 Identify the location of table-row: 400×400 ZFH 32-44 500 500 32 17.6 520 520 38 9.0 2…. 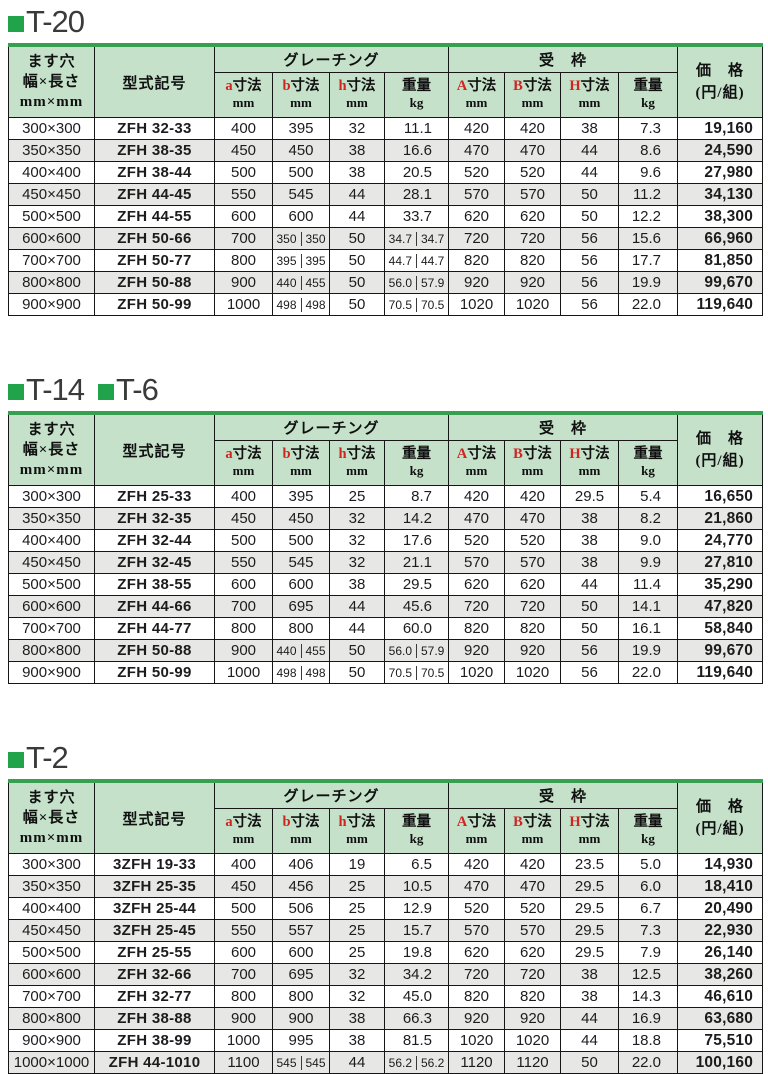
(386, 540).